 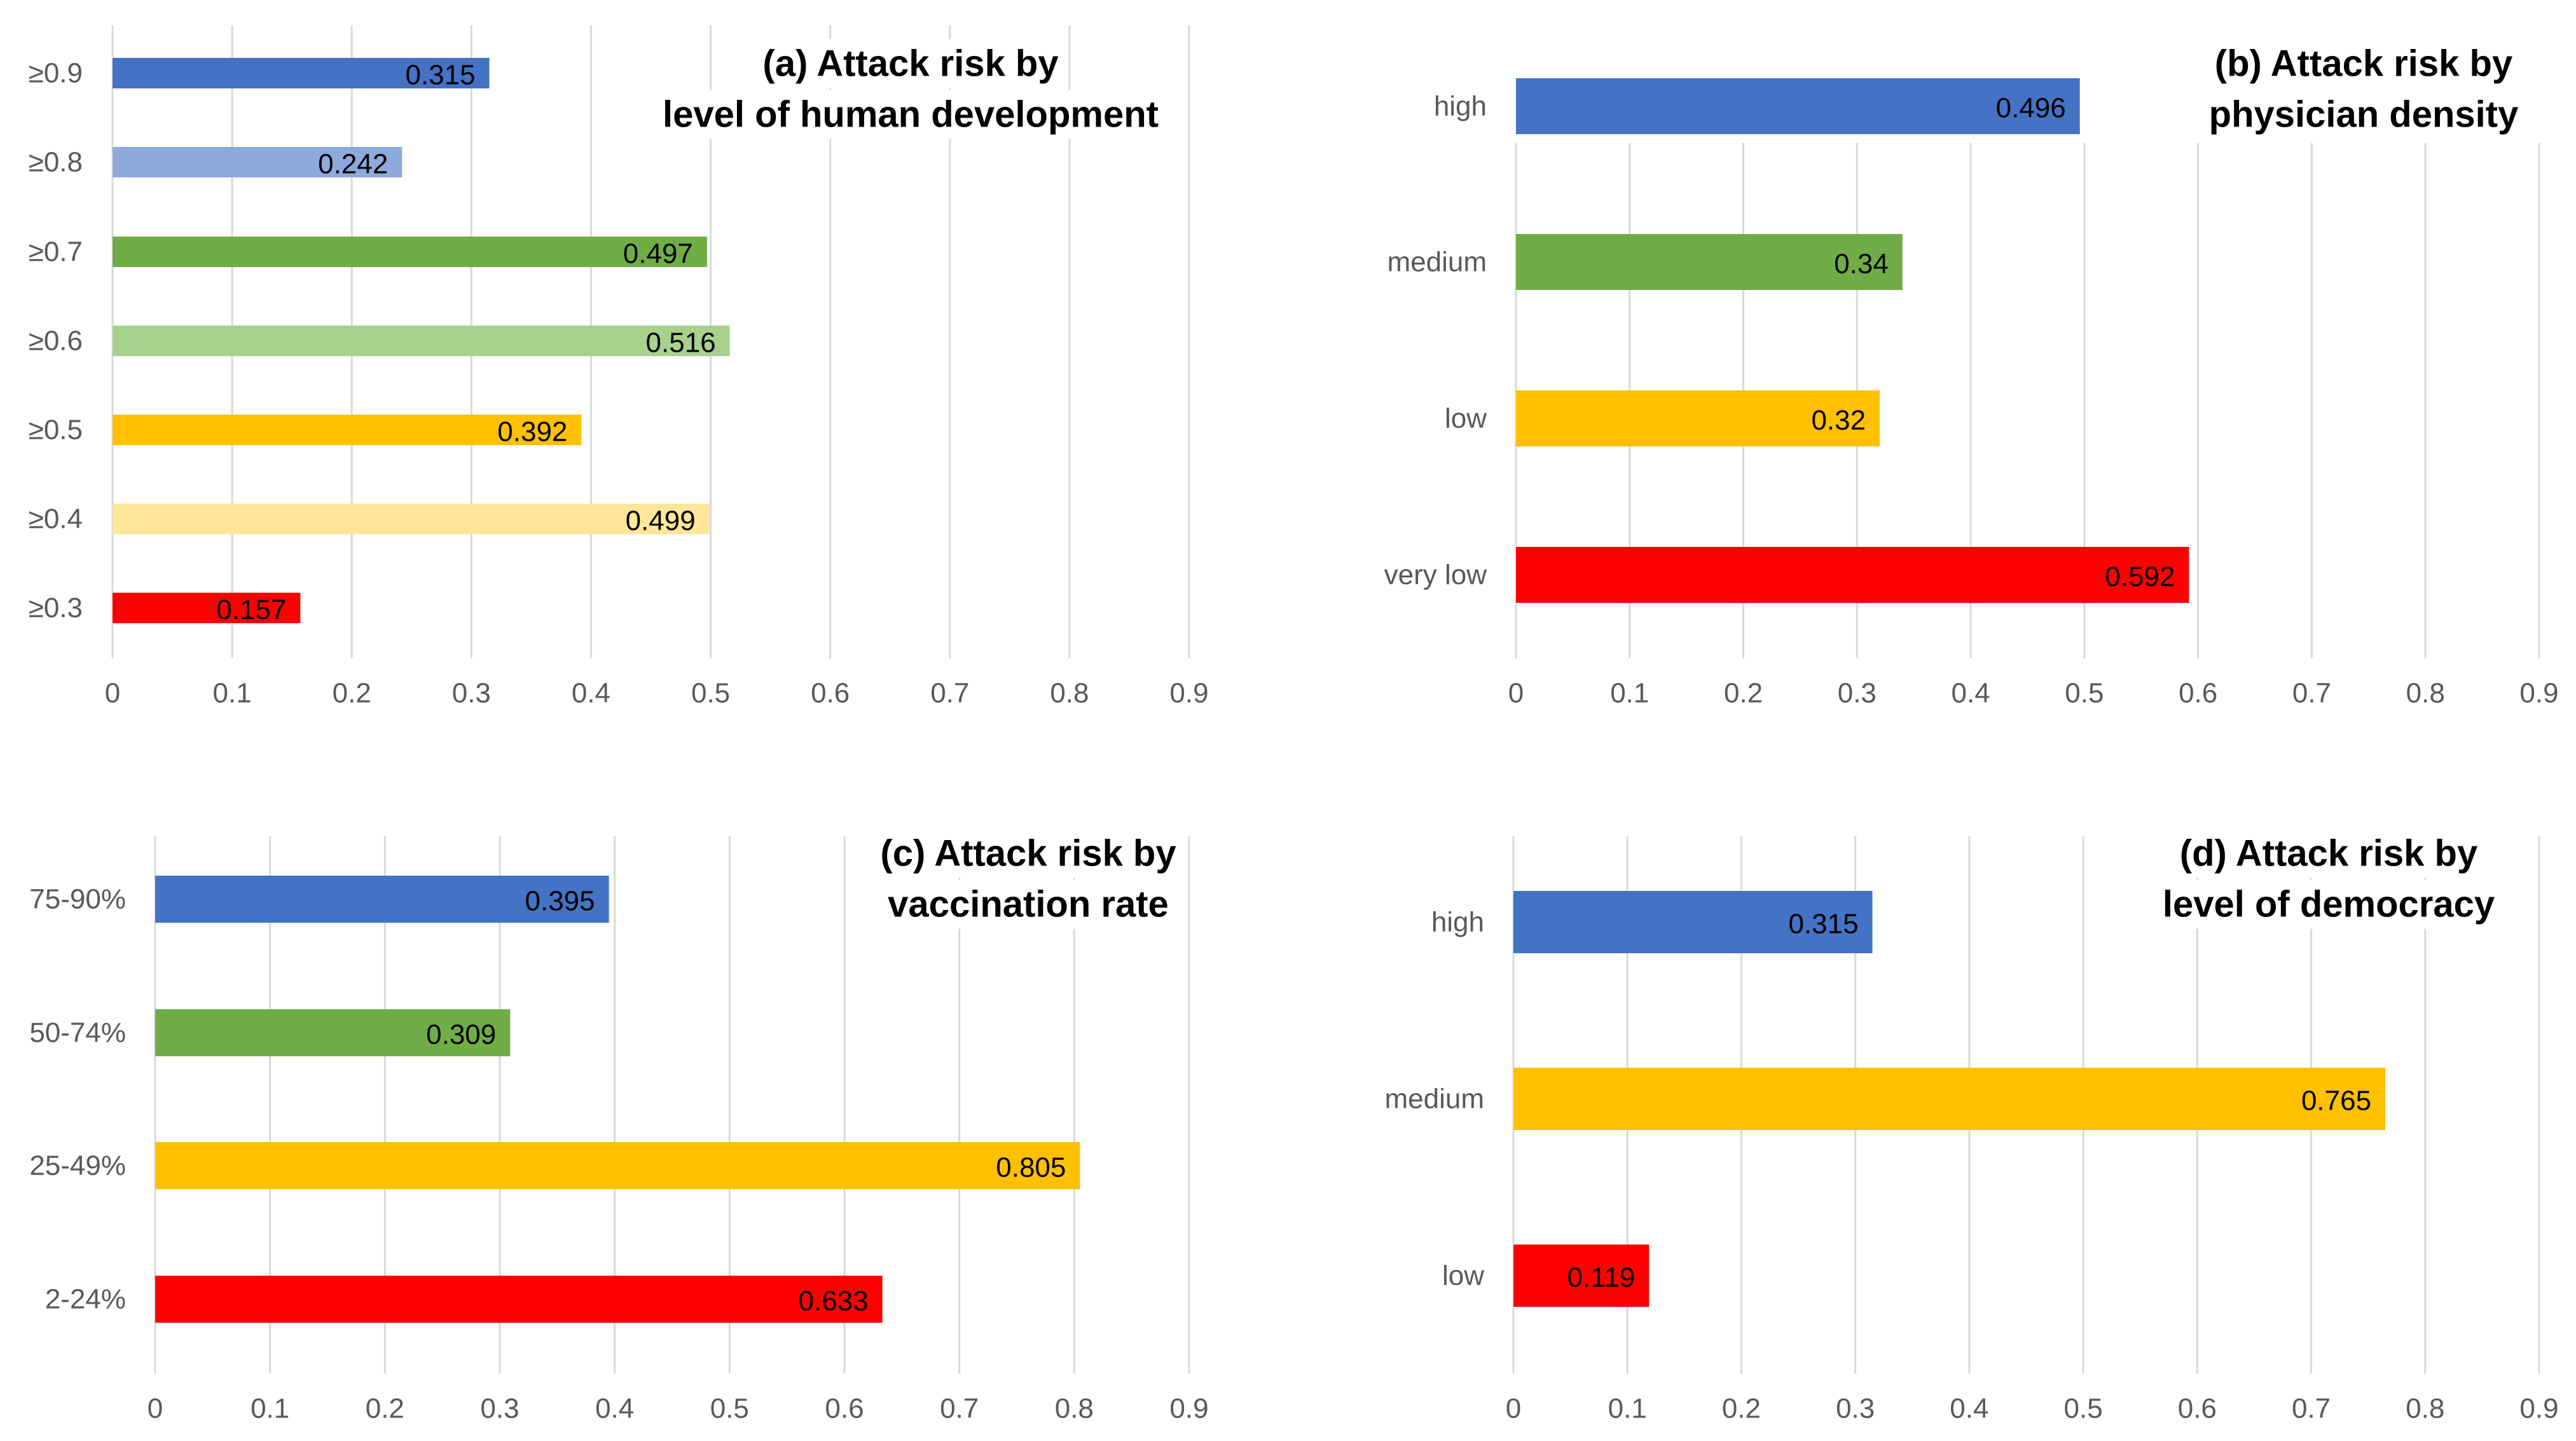 What do you see at coordinates (1839, 420) in the screenshot?
I see `data-label: 0.32` at bounding box center [1839, 420].